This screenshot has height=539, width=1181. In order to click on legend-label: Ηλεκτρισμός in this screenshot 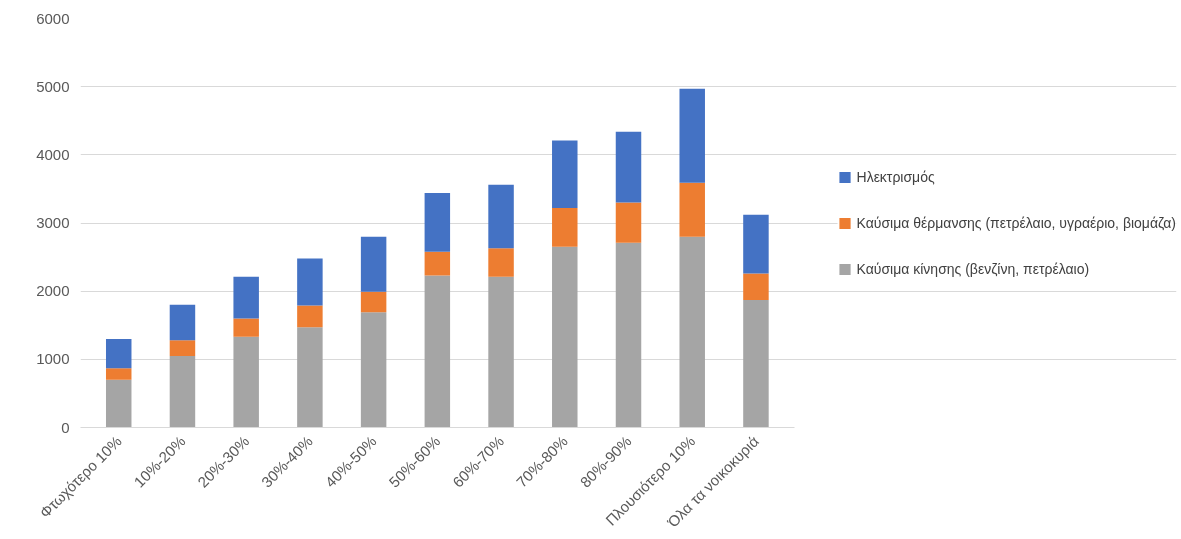, I will do `click(895, 176)`.